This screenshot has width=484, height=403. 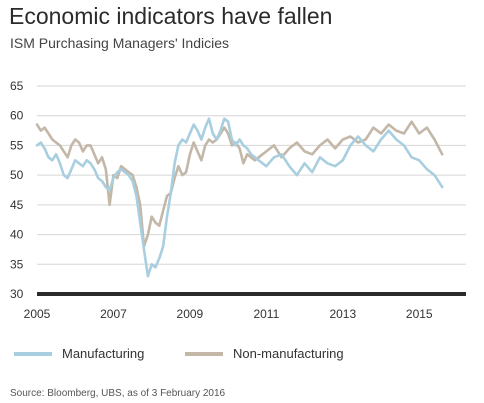 I want to click on legend-label-non-manufacturing: Non-manufacturing, so click(x=288, y=353).